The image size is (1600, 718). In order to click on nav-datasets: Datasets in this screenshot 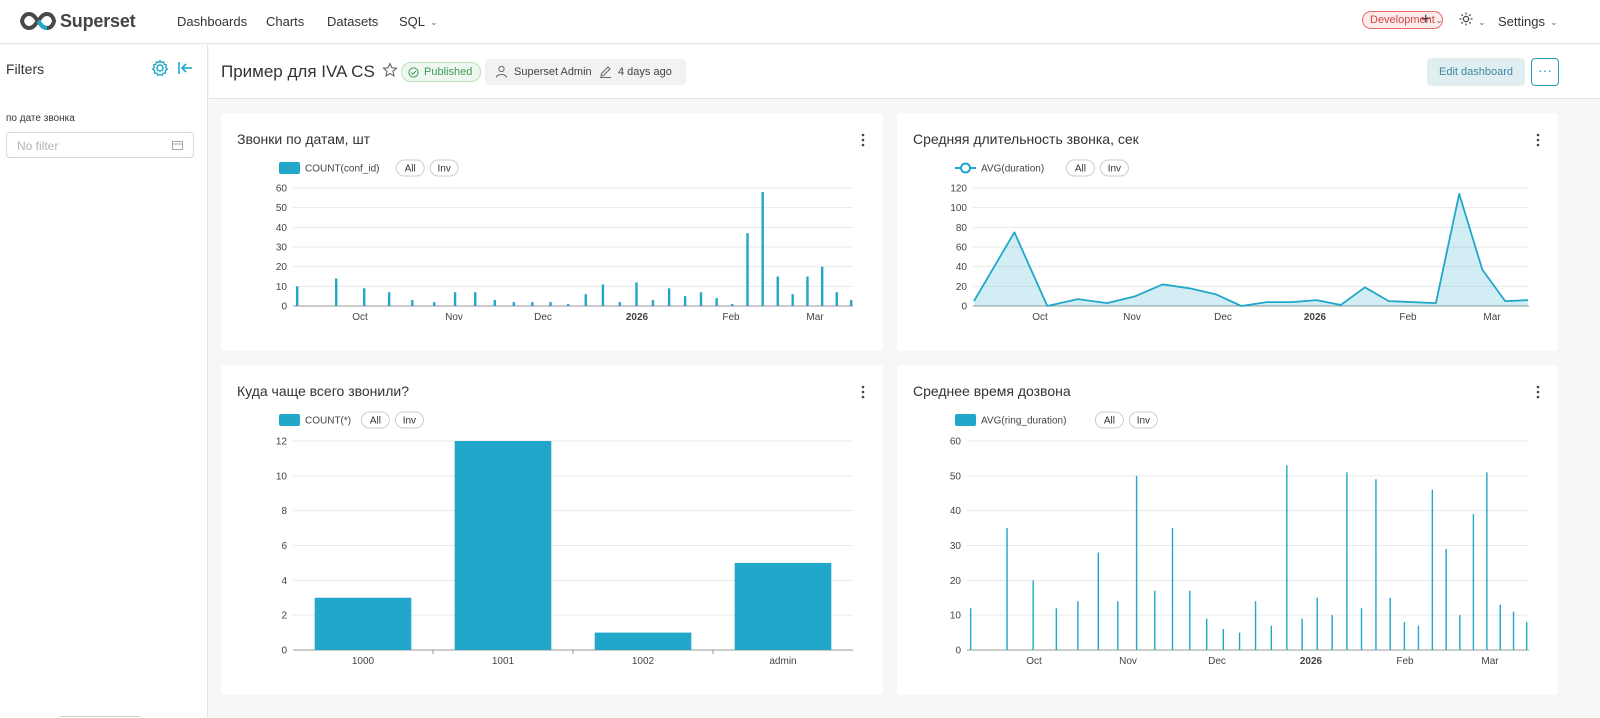, I will do `click(353, 21)`.